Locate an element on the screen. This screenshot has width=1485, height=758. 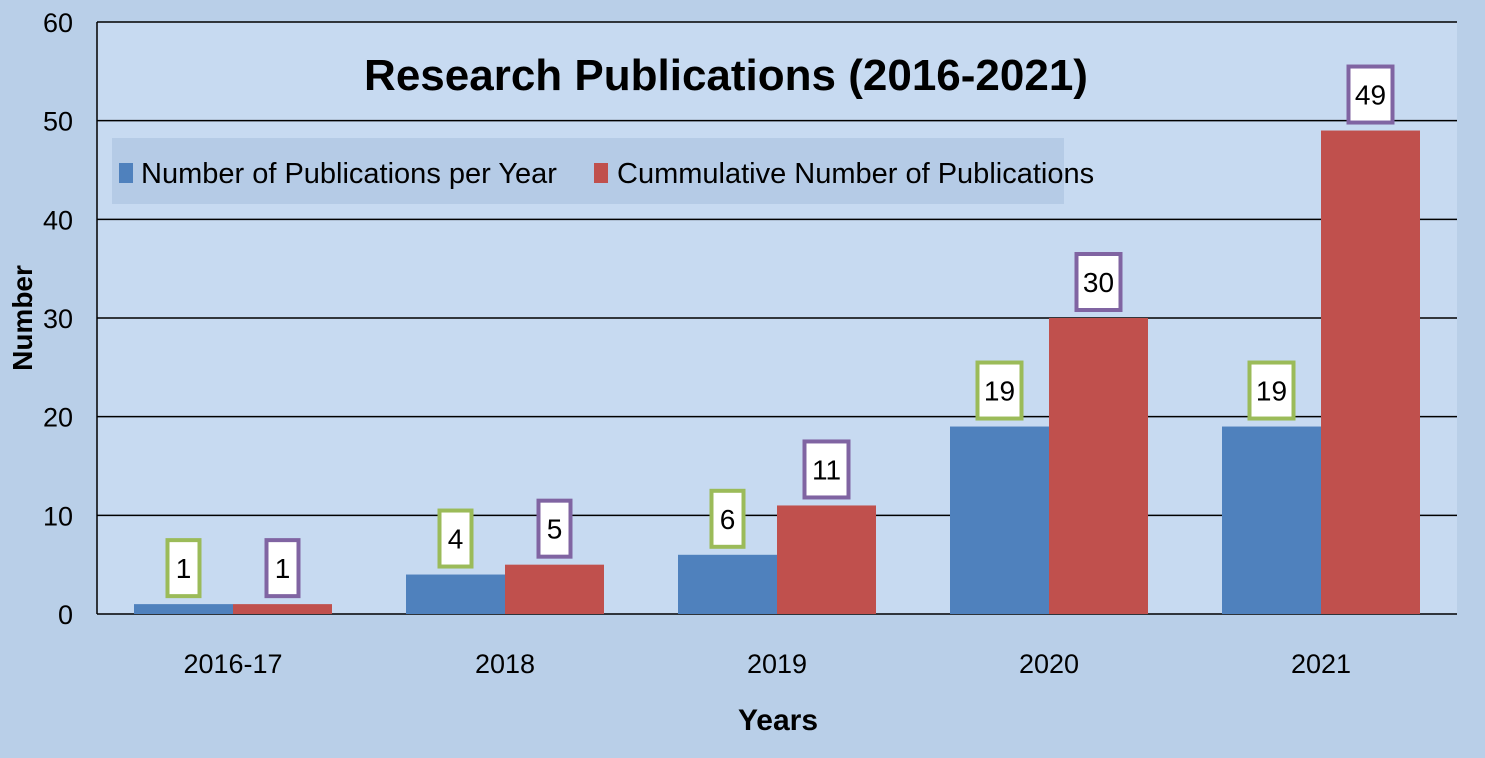
y-tick-label: 0 is located at coordinates (65, 615).